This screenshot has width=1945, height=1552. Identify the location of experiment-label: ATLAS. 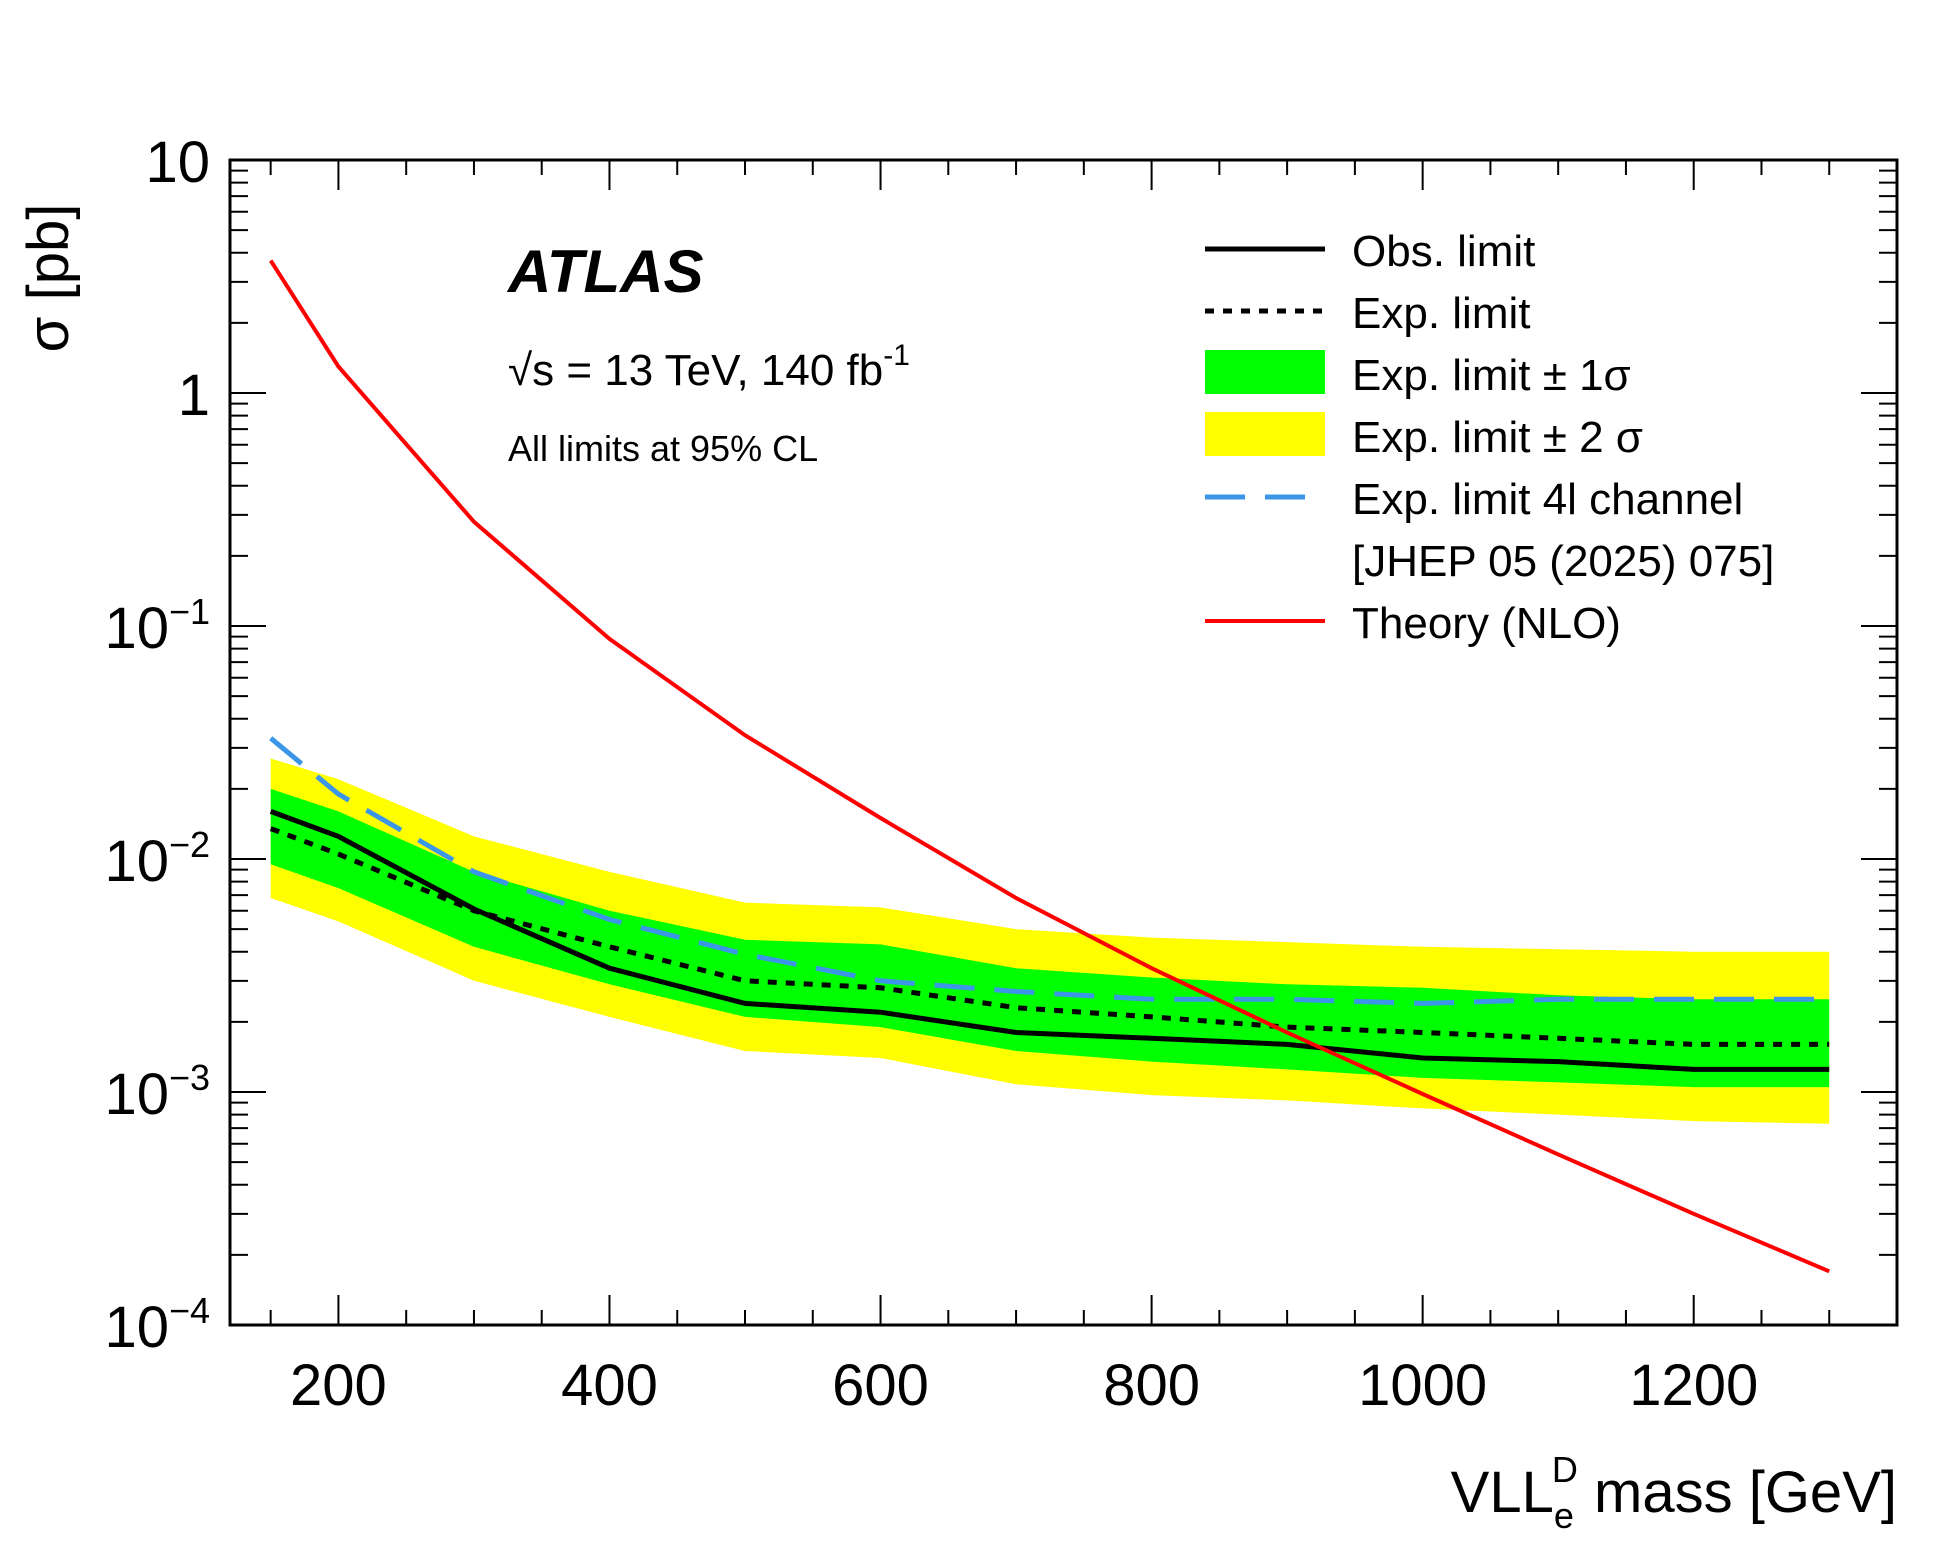
(605, 271).